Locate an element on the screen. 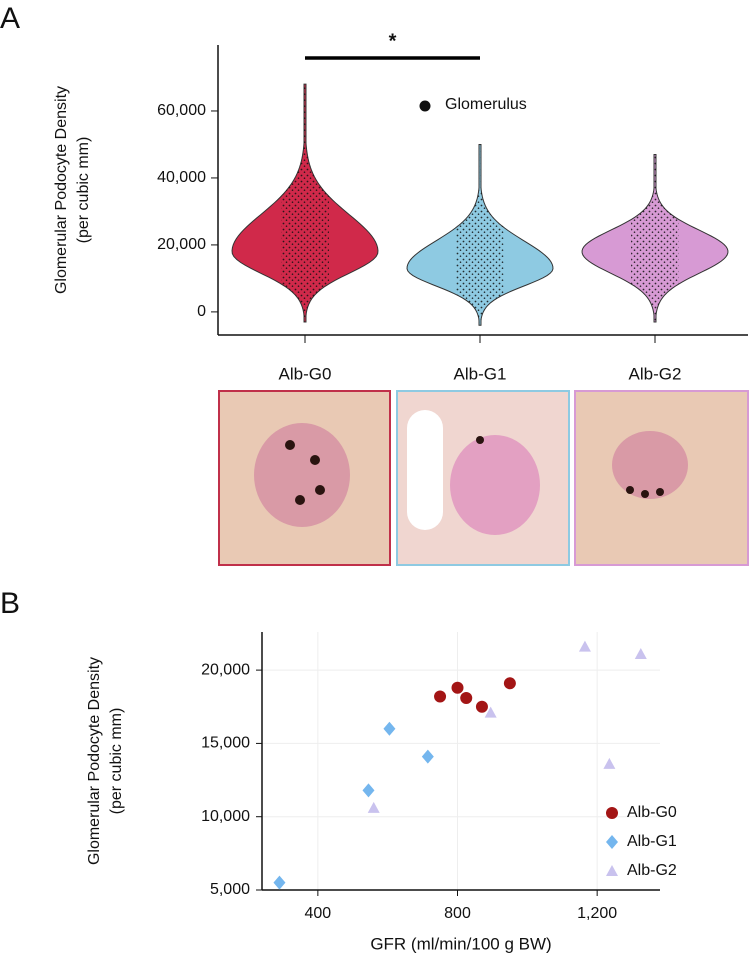  legend-label: Alb-G0 is located at coordinates (652, 812).